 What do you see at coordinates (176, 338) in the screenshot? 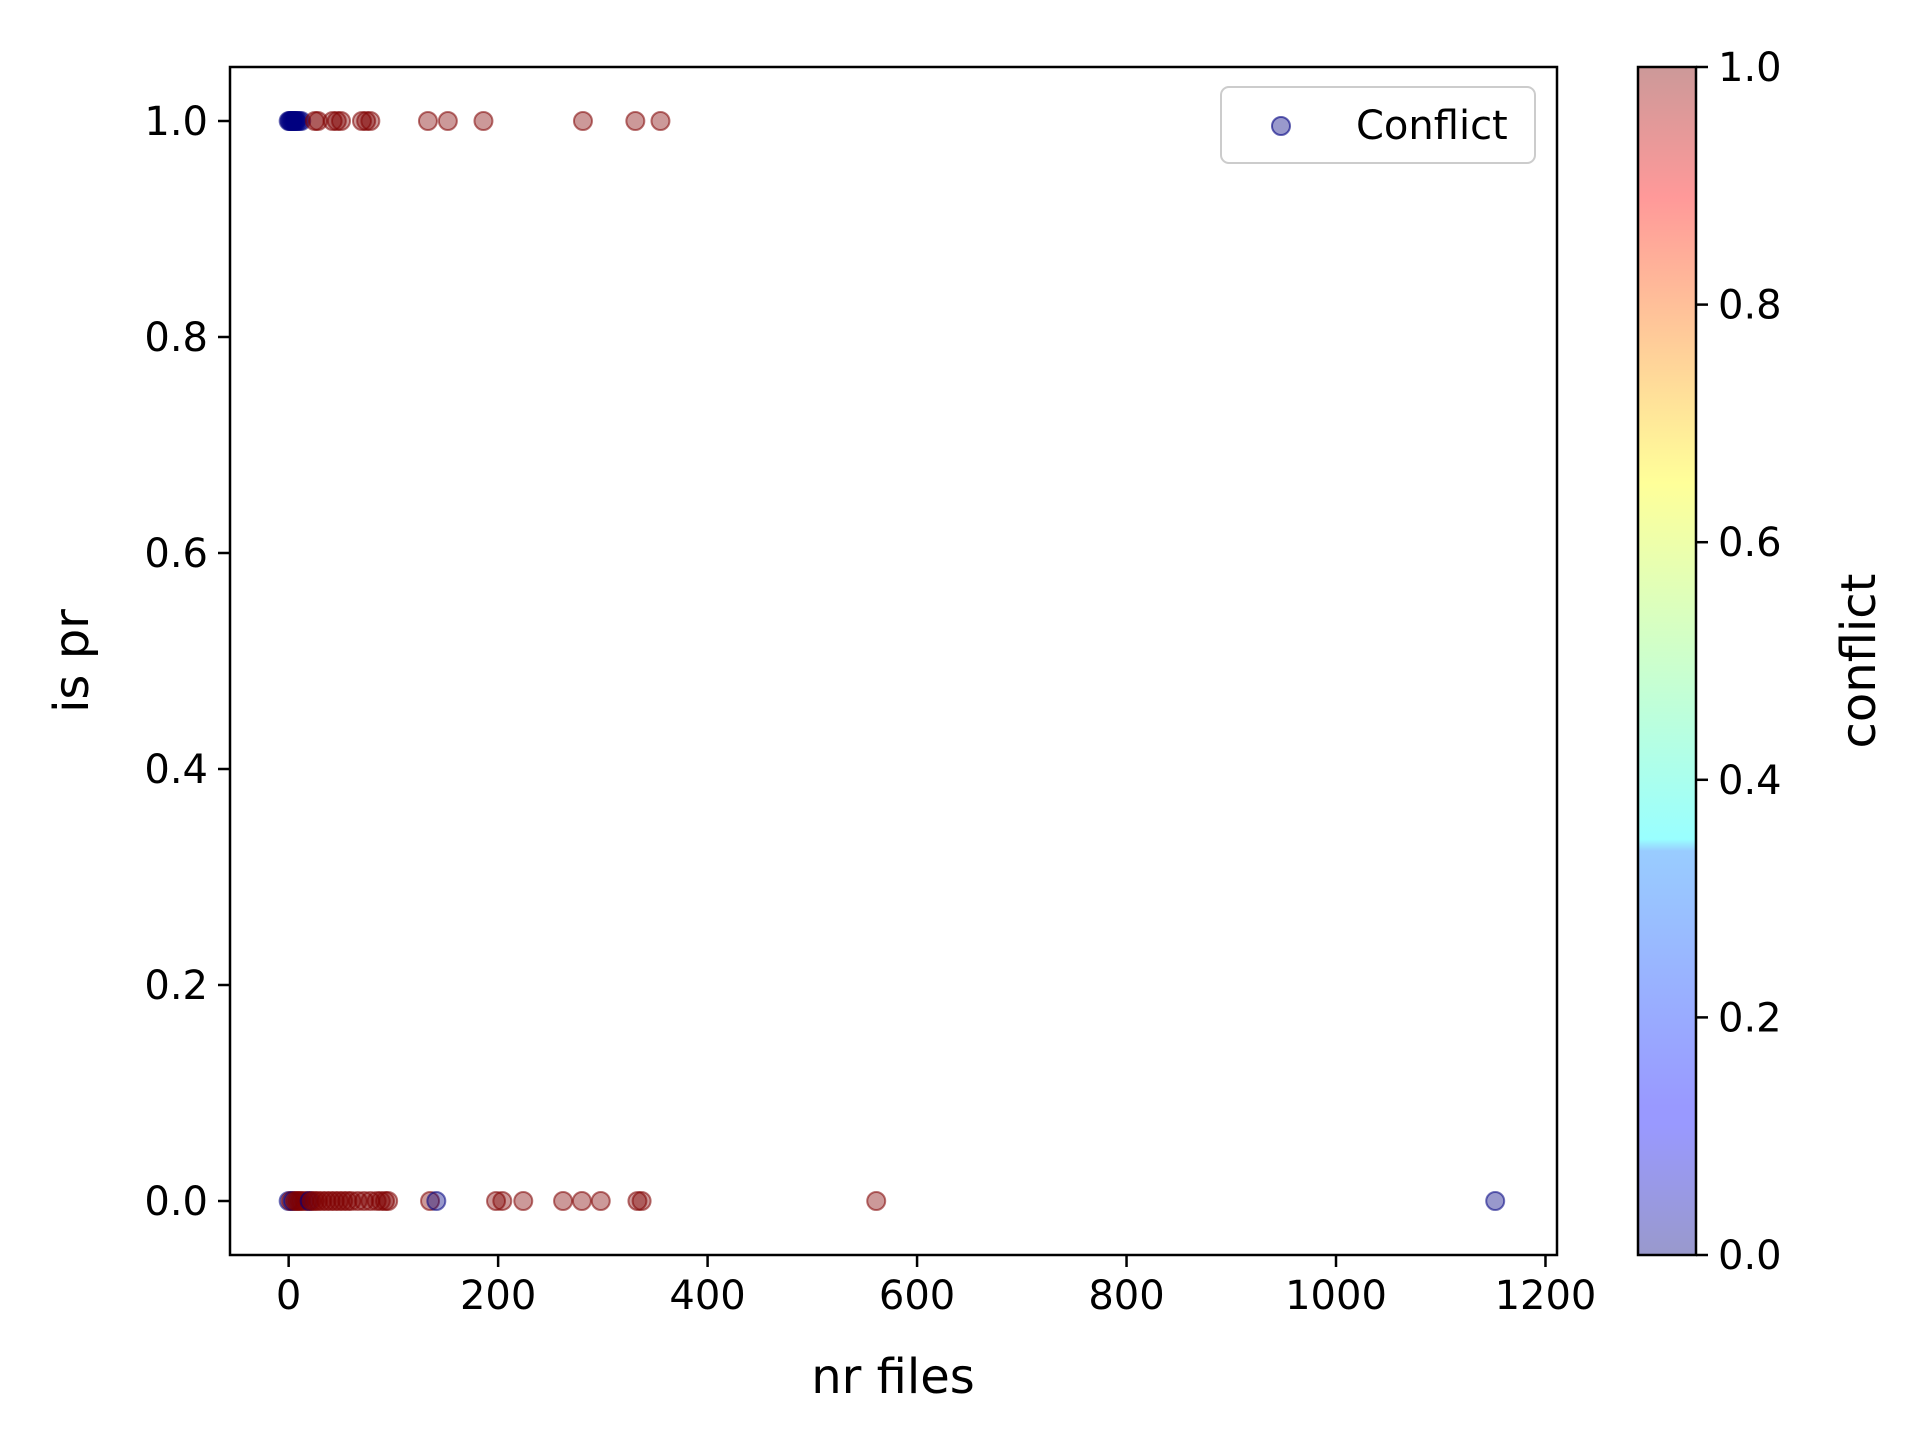
I see `y-tick-label: 0.8` at bounding box center [176, 338].